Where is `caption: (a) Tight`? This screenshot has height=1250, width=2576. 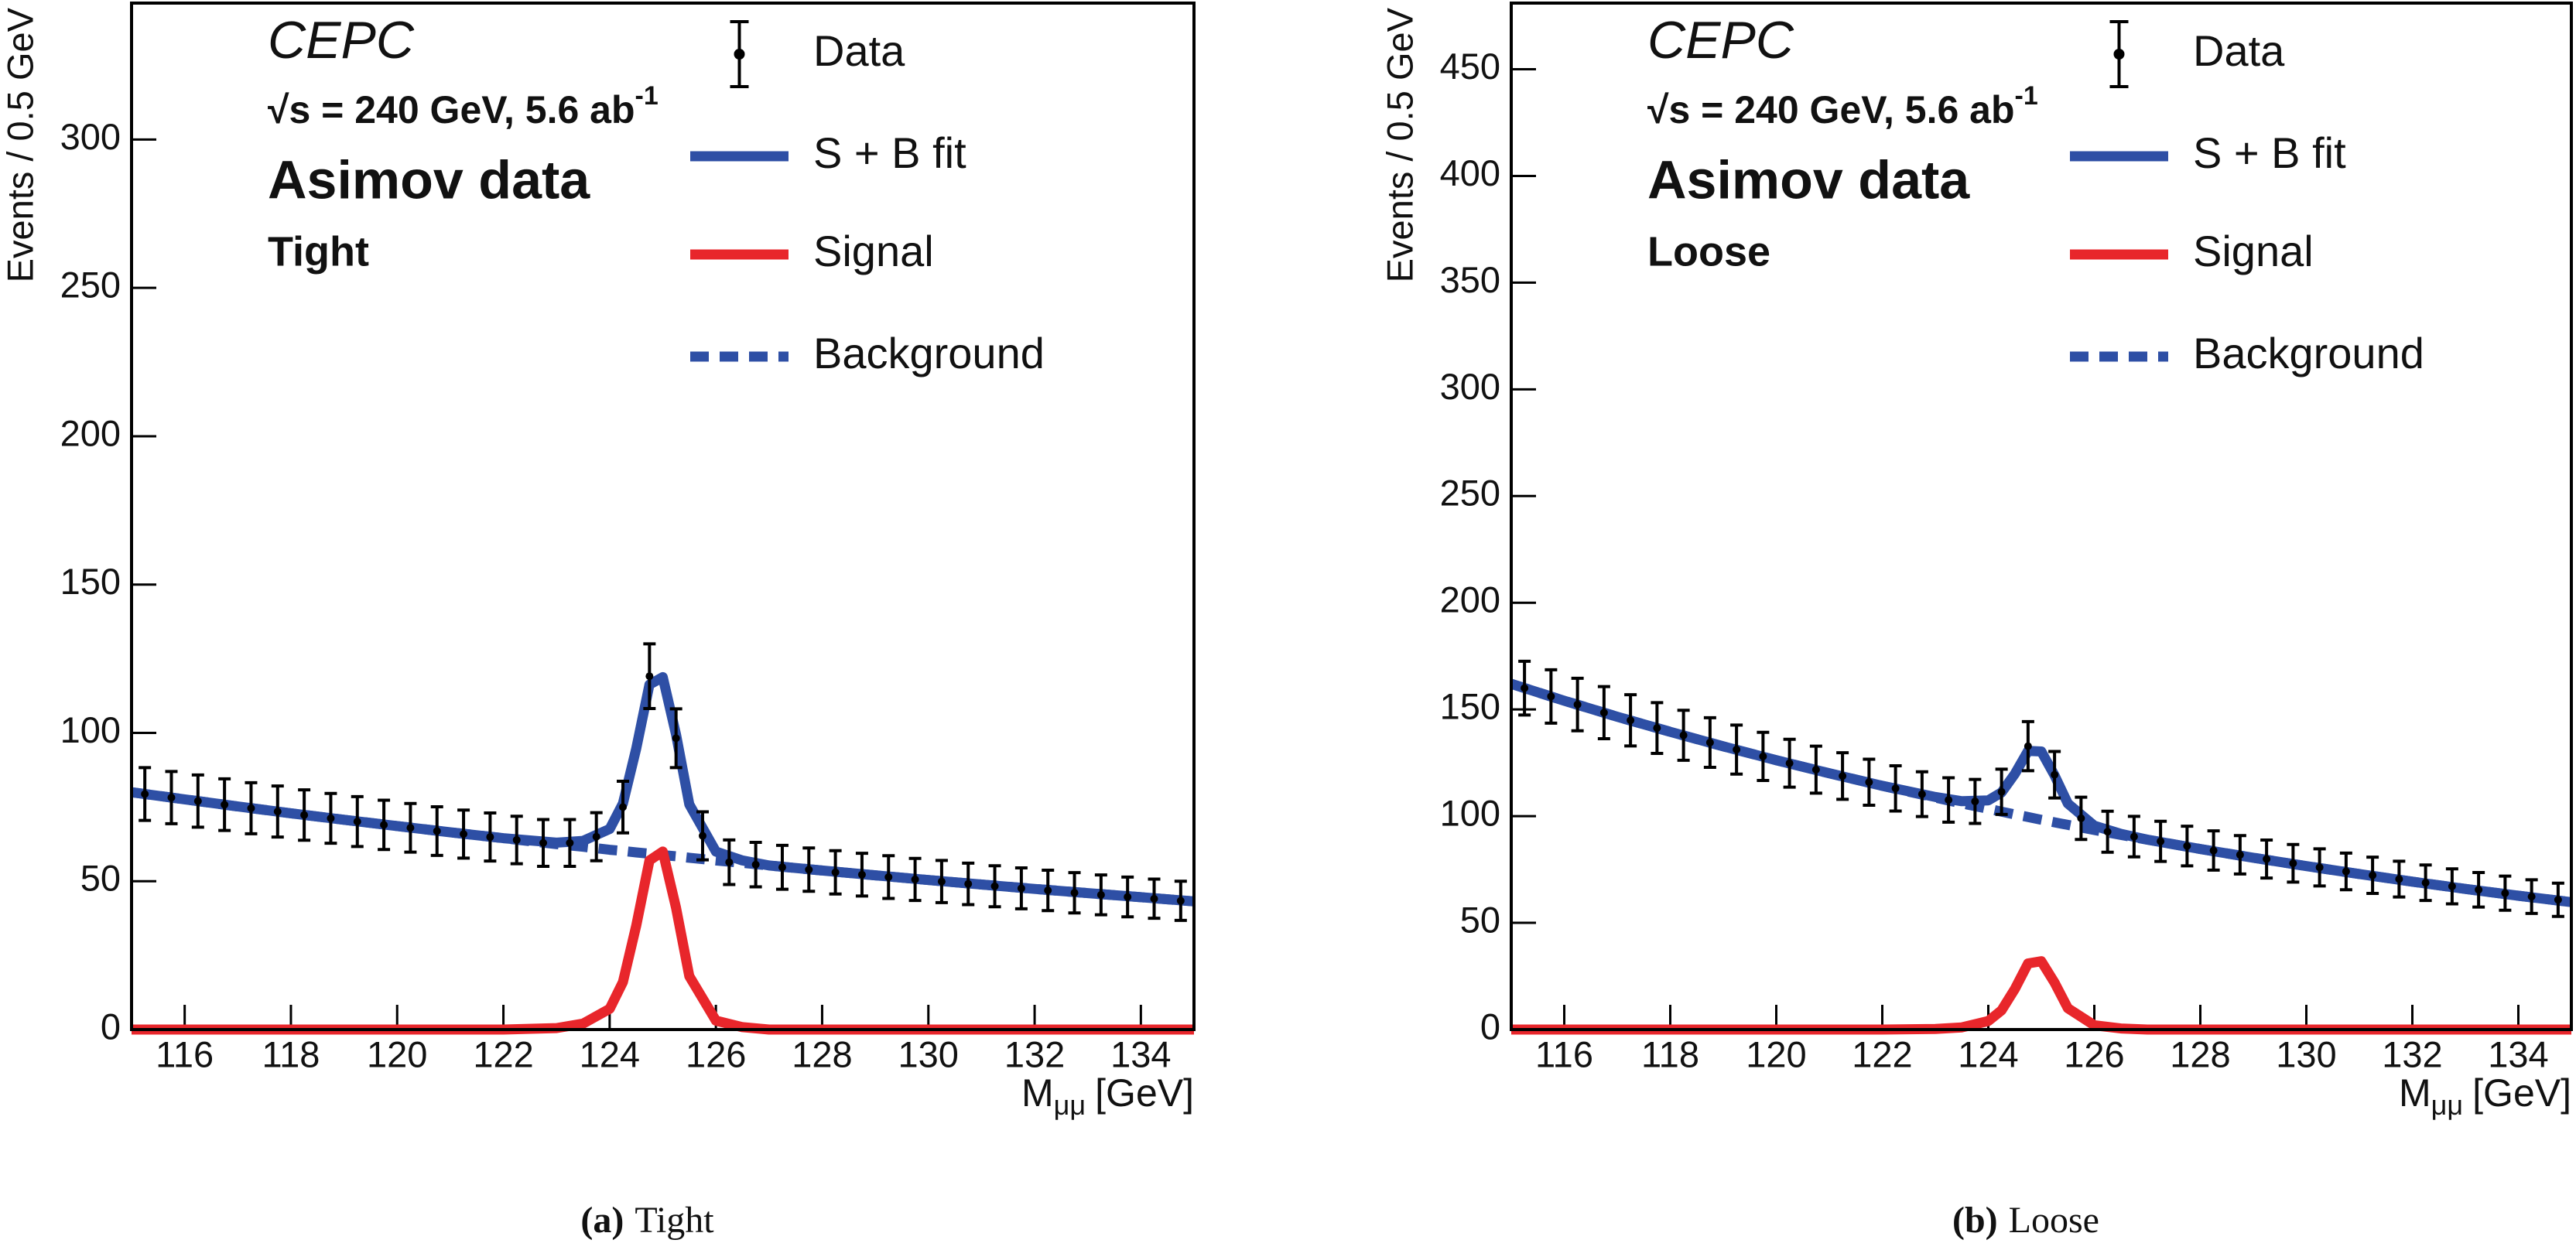
caption: (a) Tight is located at coordinates (647, 1220).